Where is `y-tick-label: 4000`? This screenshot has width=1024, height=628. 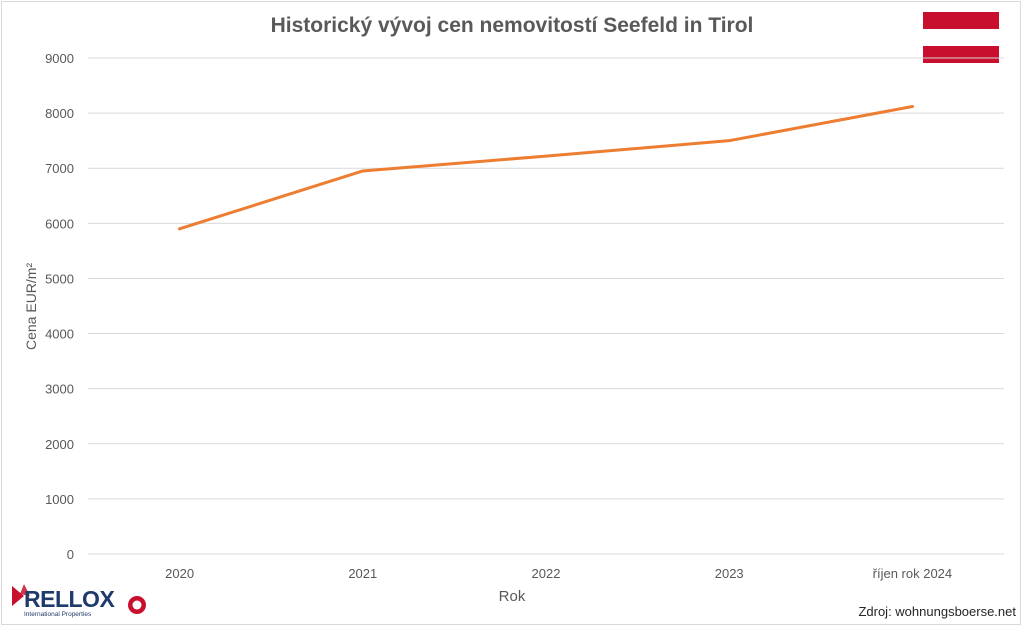 y-tick-label: 4000 is located at coordinates (59, 334).